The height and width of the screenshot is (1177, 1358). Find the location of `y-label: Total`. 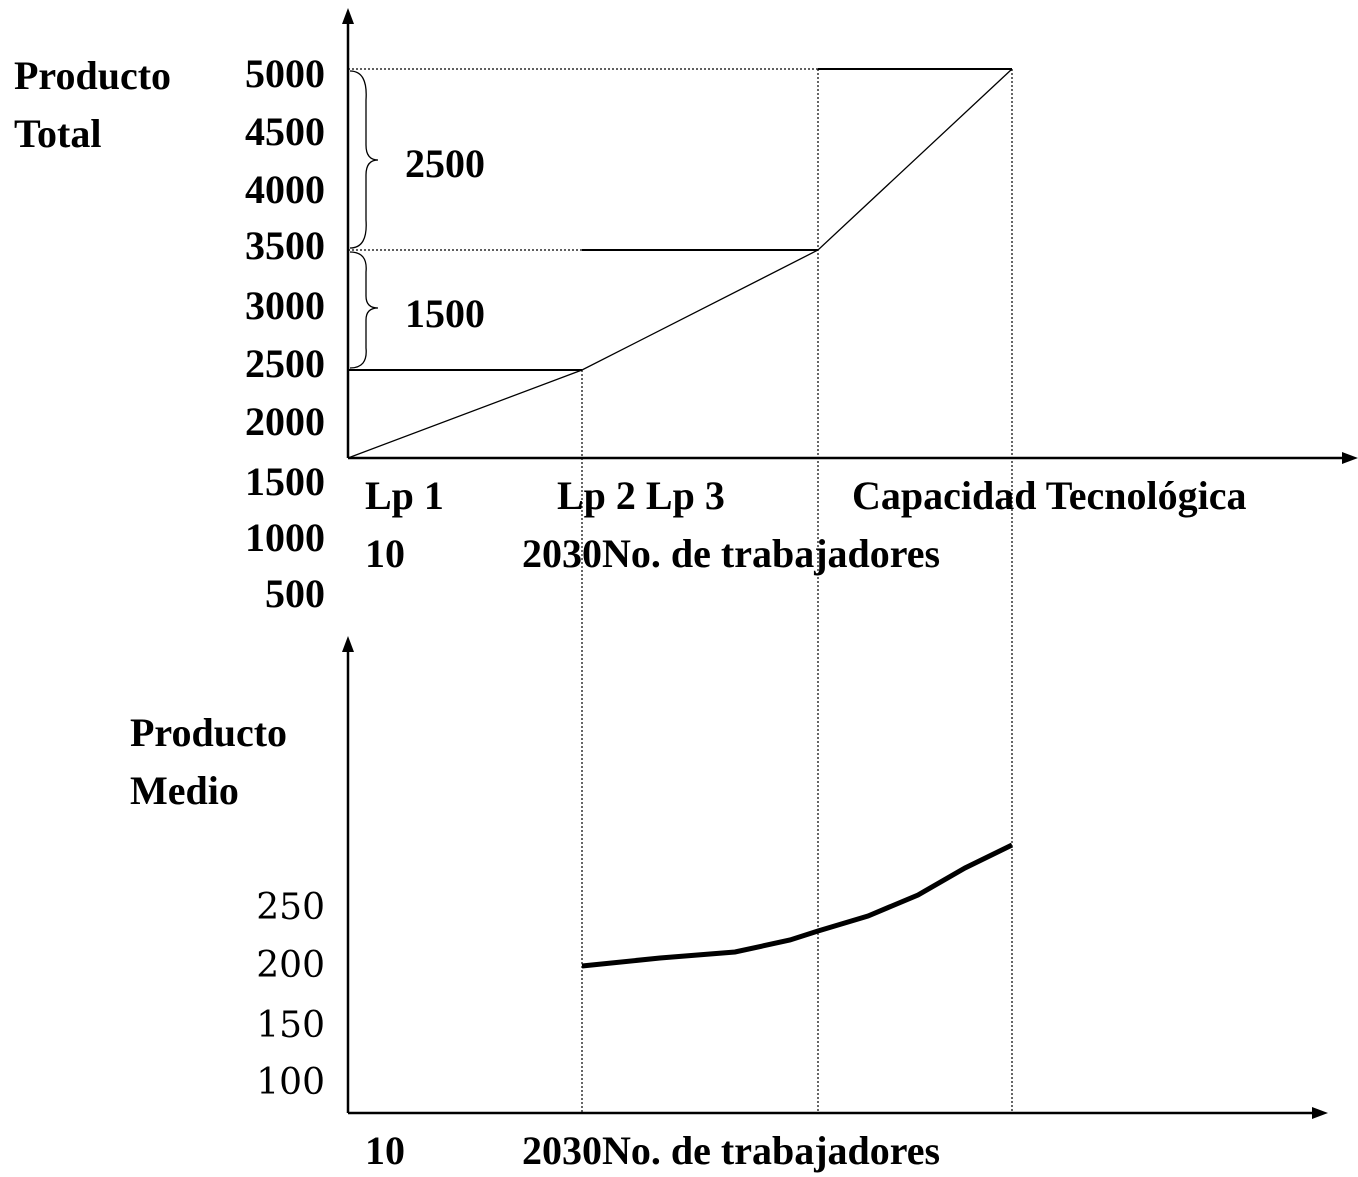

y-label: Total is located at coordinates (57, 133).